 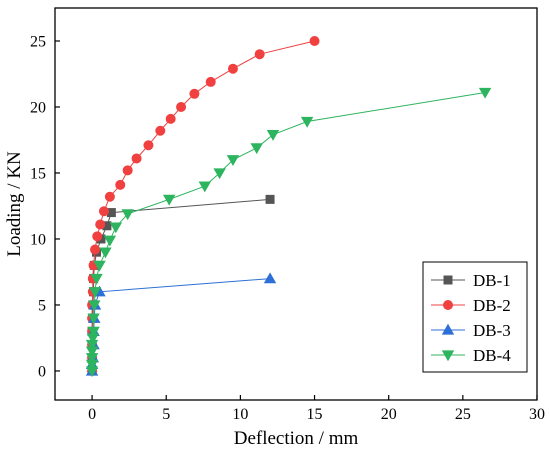 What do you see at coordinates (296, 438) in the screenshot?
I see `x-axis-title: Deflection / mm` at bounding box center [296, 438].